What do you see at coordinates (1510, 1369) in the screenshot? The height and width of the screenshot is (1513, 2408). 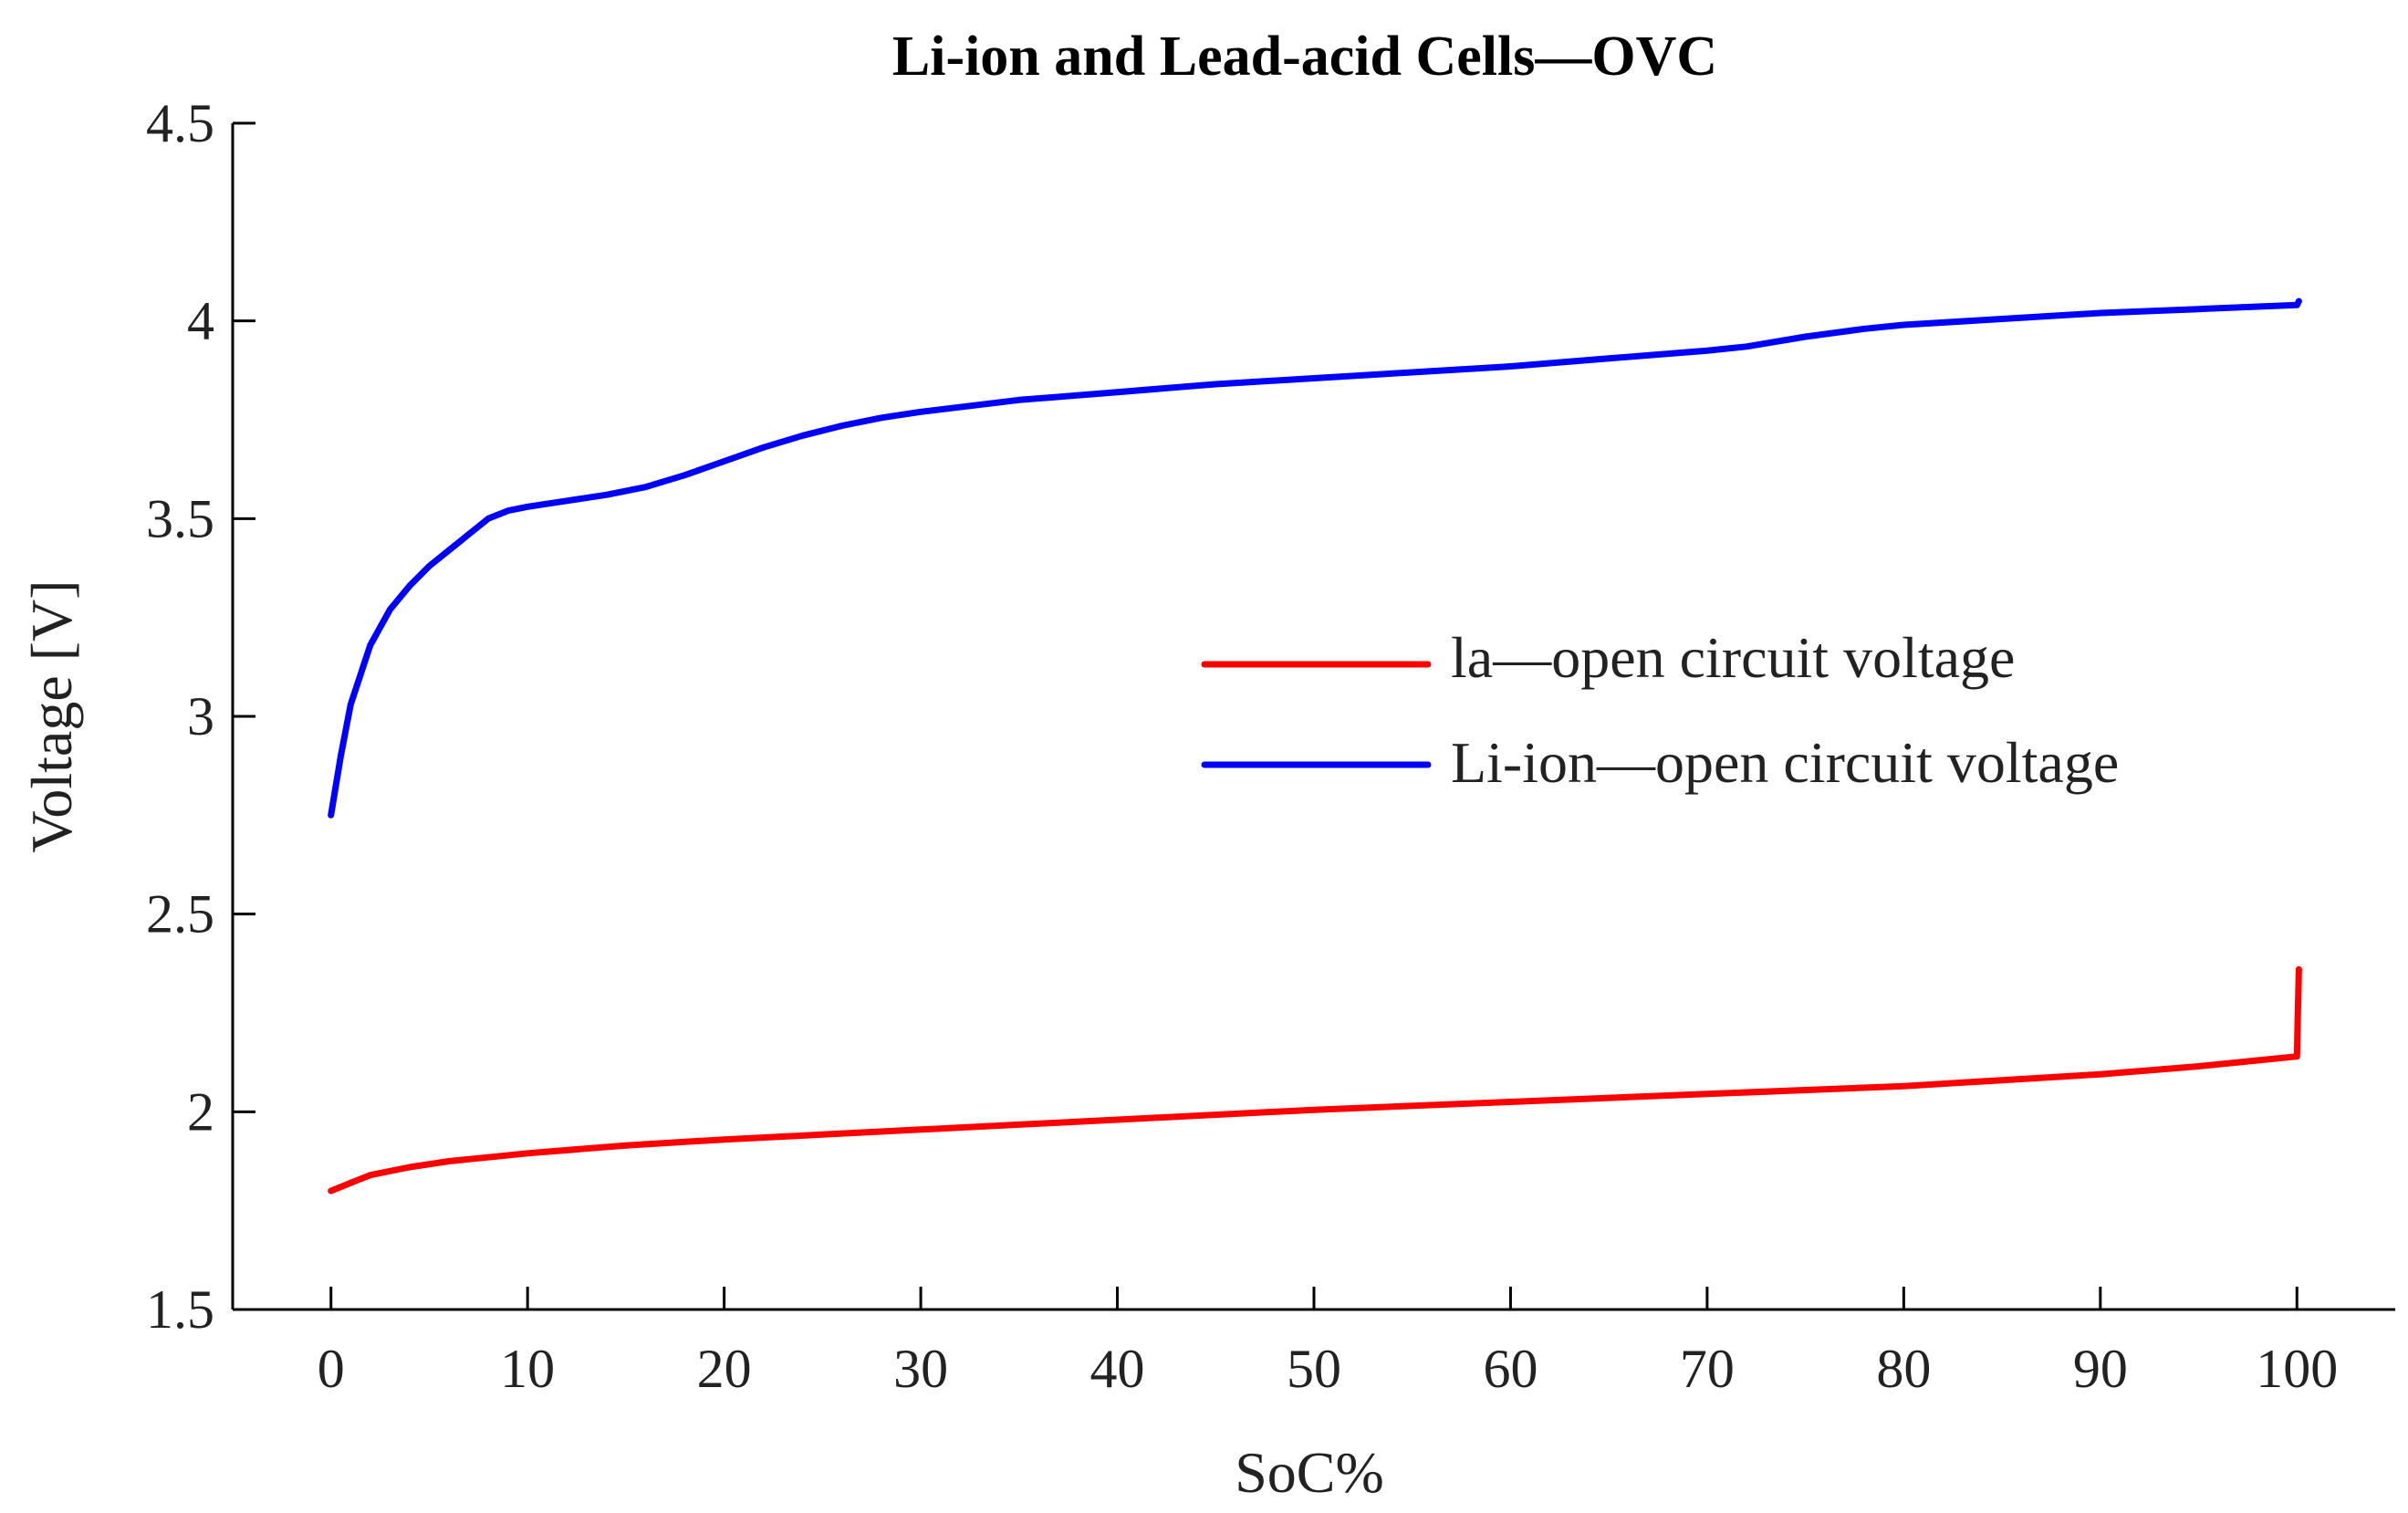 I see `x-tick-label: 60` at bounding box center [1510, 1369].